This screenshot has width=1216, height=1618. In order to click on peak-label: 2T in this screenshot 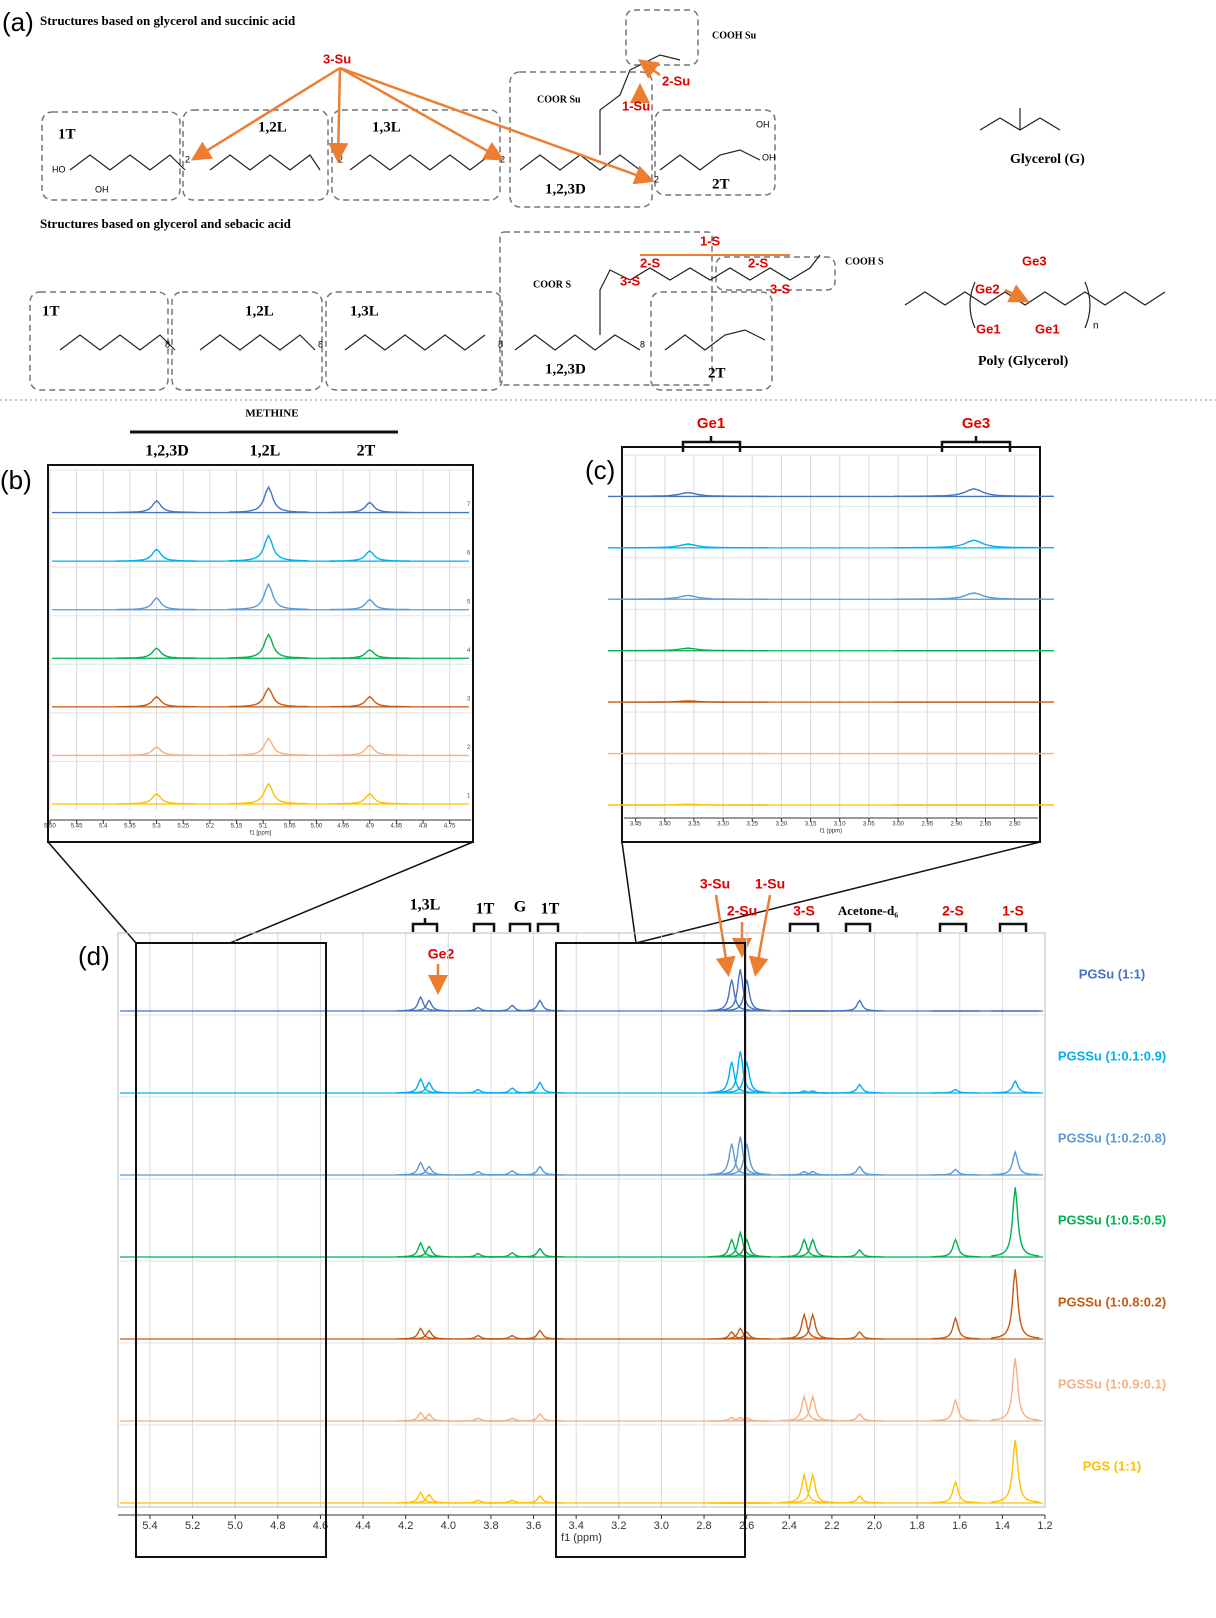, I will do `click(366, 451)`.